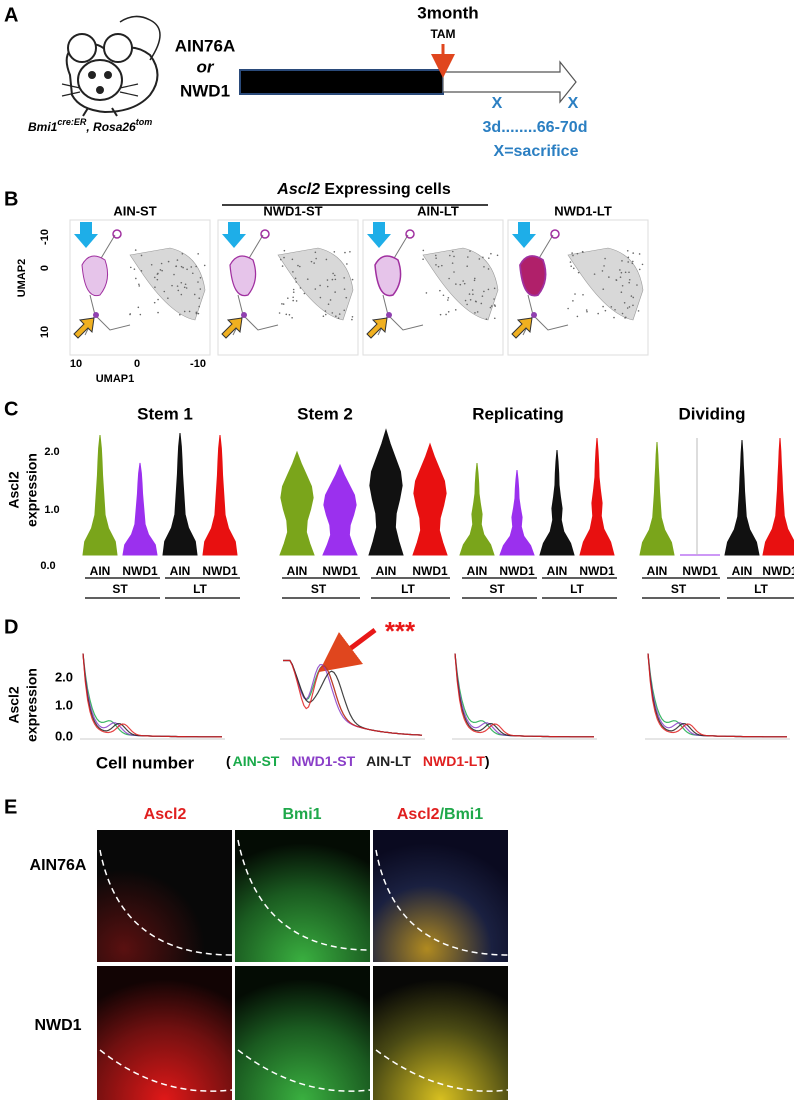  I want to click on panel-label: A, so click(11, 15).